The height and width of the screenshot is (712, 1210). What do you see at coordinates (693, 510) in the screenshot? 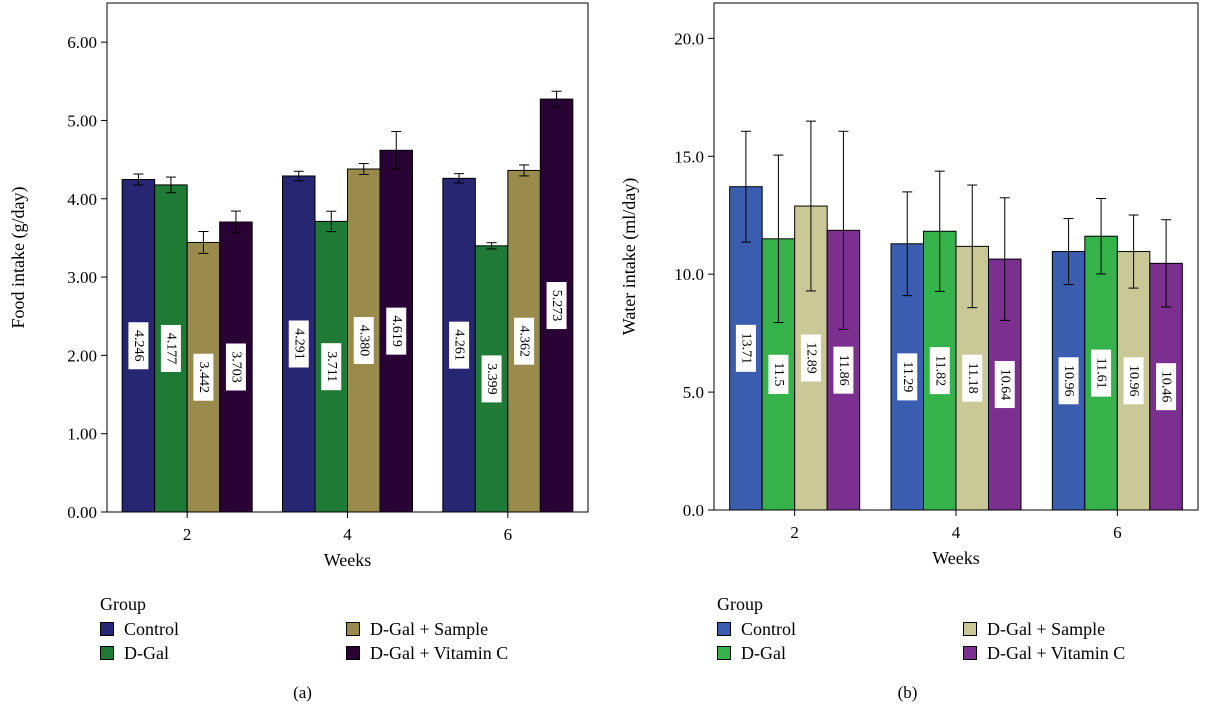
I see `y-tick-label: 0.0` at bounding box center [693, 510].